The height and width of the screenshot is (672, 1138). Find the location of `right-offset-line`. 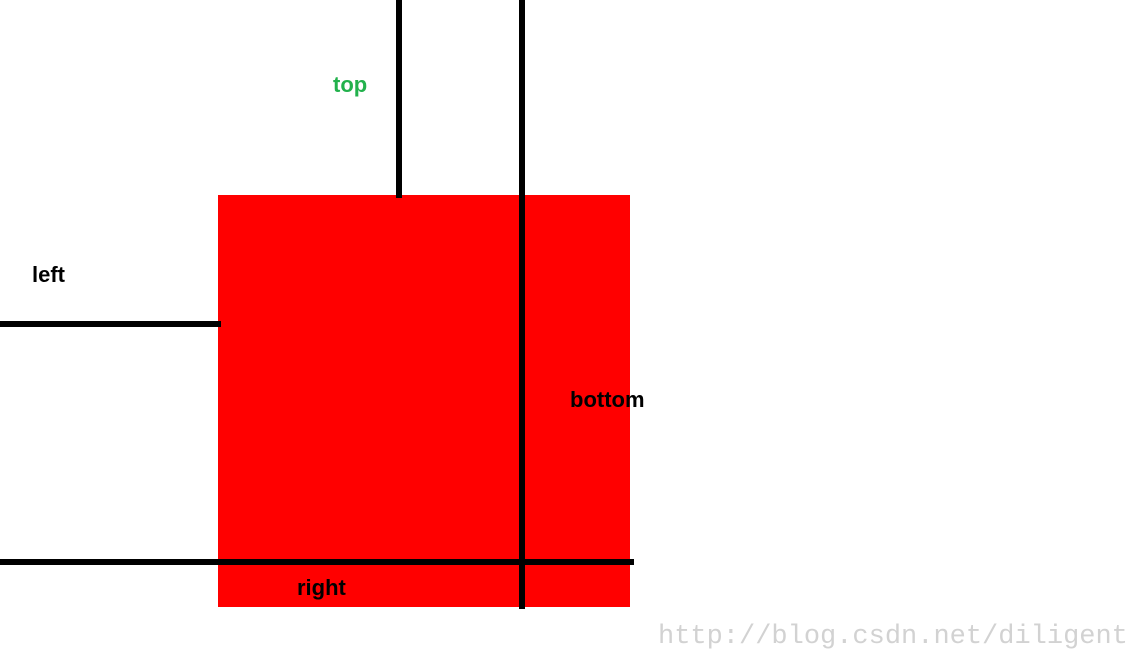

right-offset-line is located at coordinates (317, 562).